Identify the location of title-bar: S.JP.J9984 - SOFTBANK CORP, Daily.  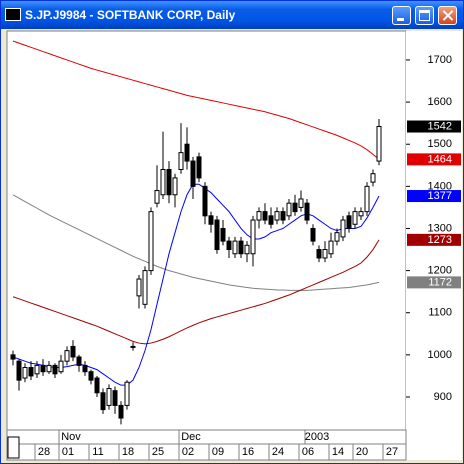
(232, 15).